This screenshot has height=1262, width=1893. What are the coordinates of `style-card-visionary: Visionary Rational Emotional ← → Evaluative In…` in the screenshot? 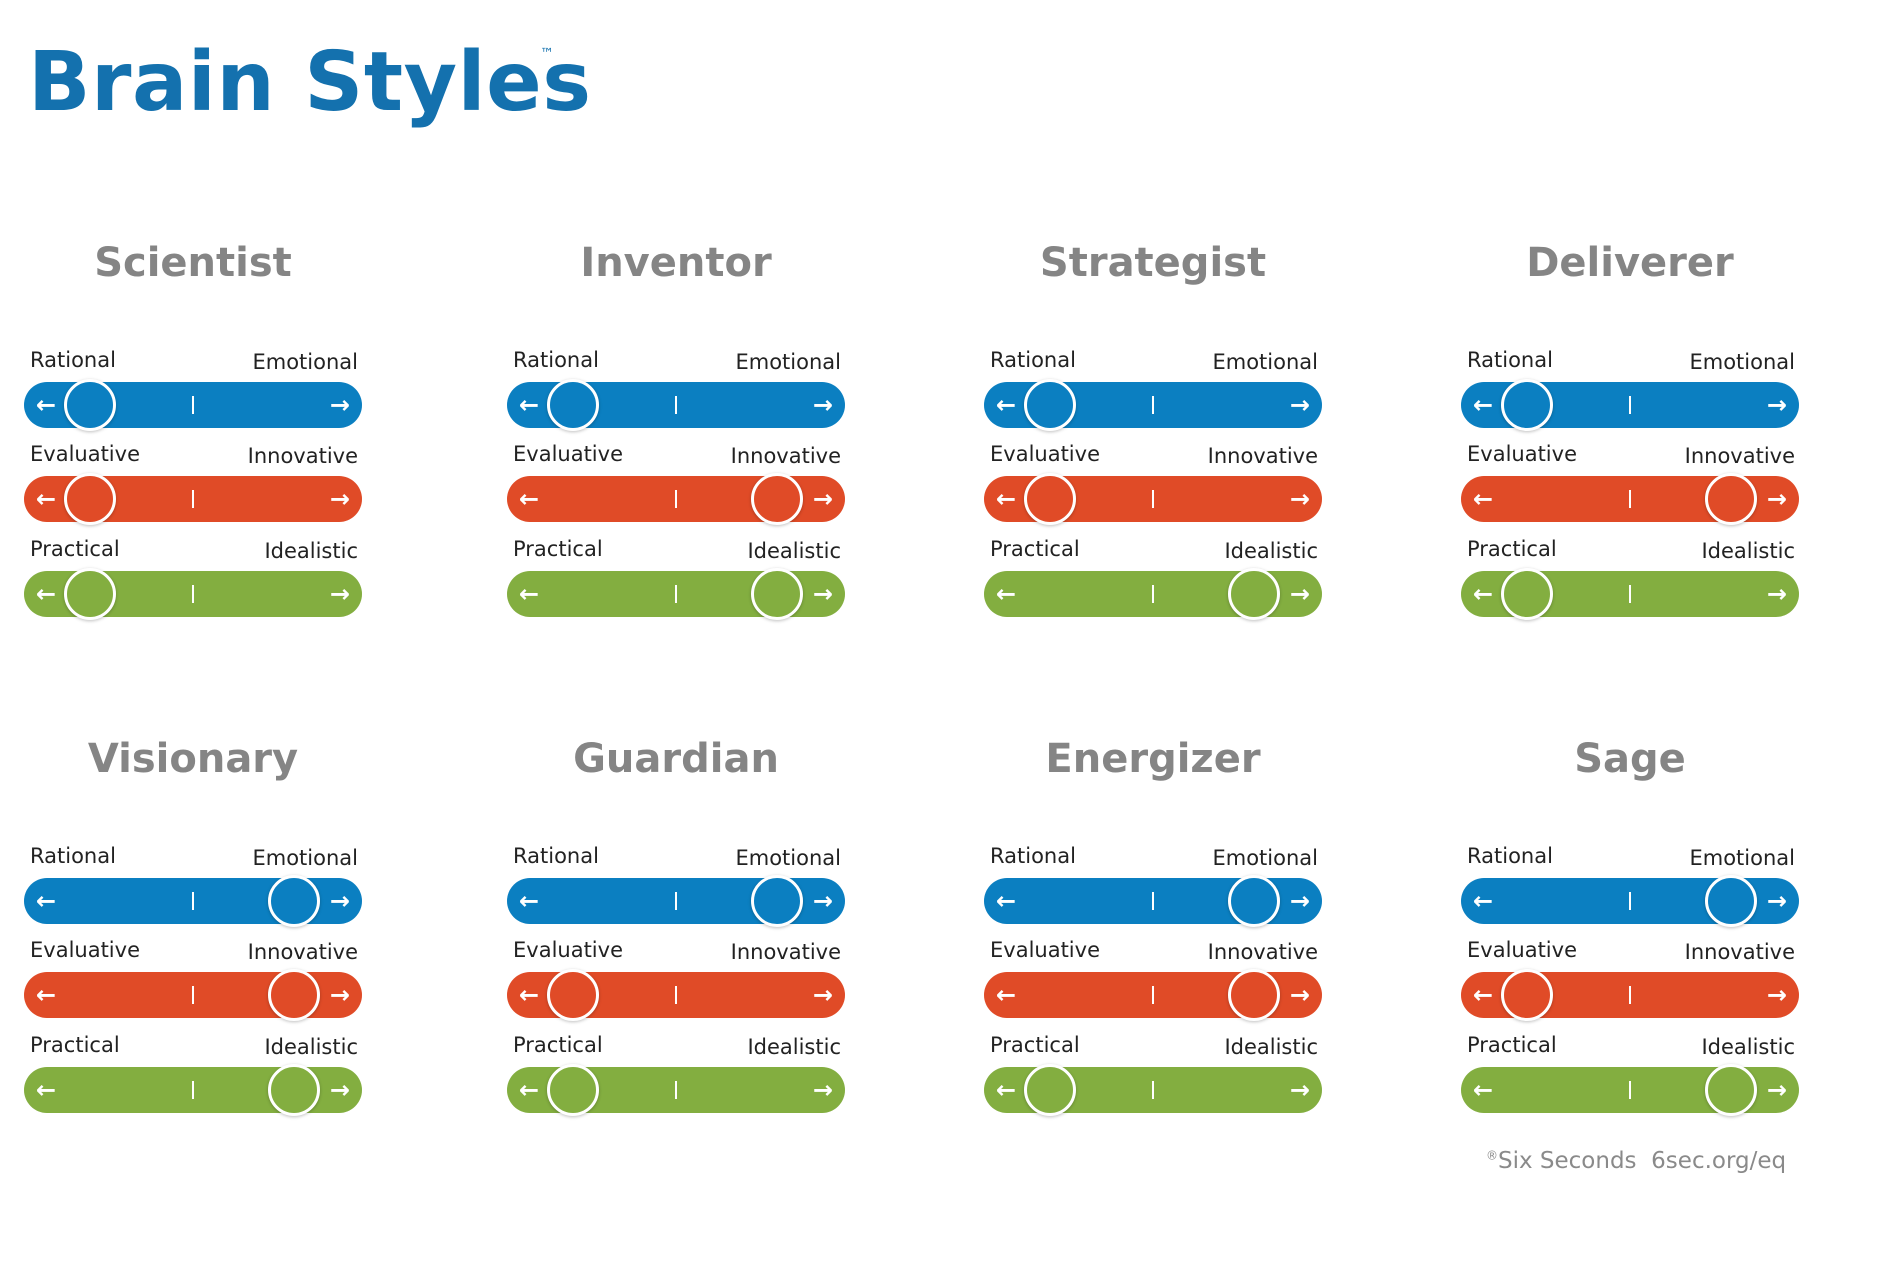 It's located at (193, 926).